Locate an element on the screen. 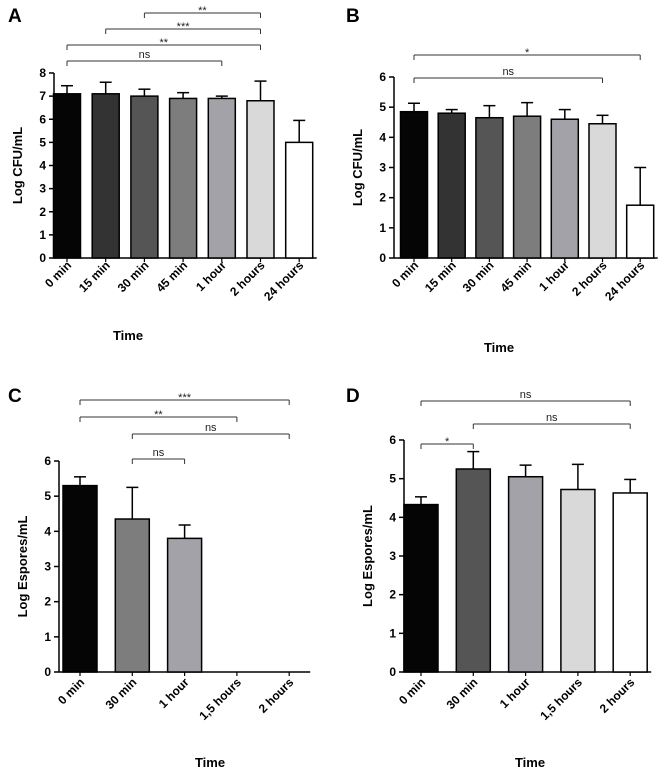 This screenshot has width=671, height=775. x-tick-label: 1,5 hours is located at coordinates (220, 699).